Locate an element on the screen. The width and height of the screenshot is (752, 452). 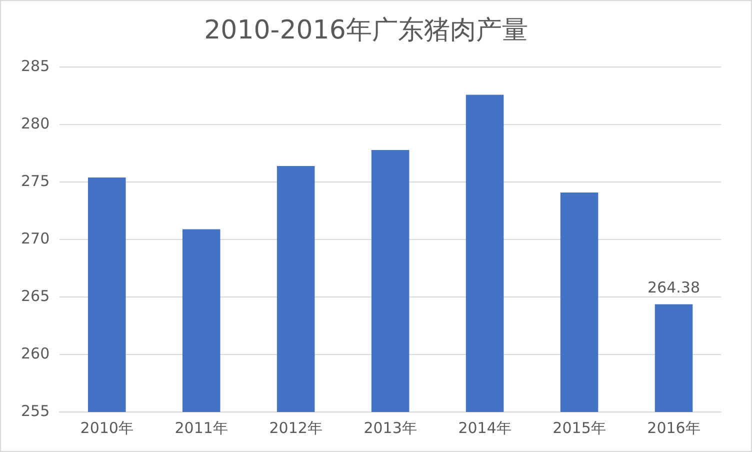
y-tick-label: 285 is located at coordinates (35, 66).